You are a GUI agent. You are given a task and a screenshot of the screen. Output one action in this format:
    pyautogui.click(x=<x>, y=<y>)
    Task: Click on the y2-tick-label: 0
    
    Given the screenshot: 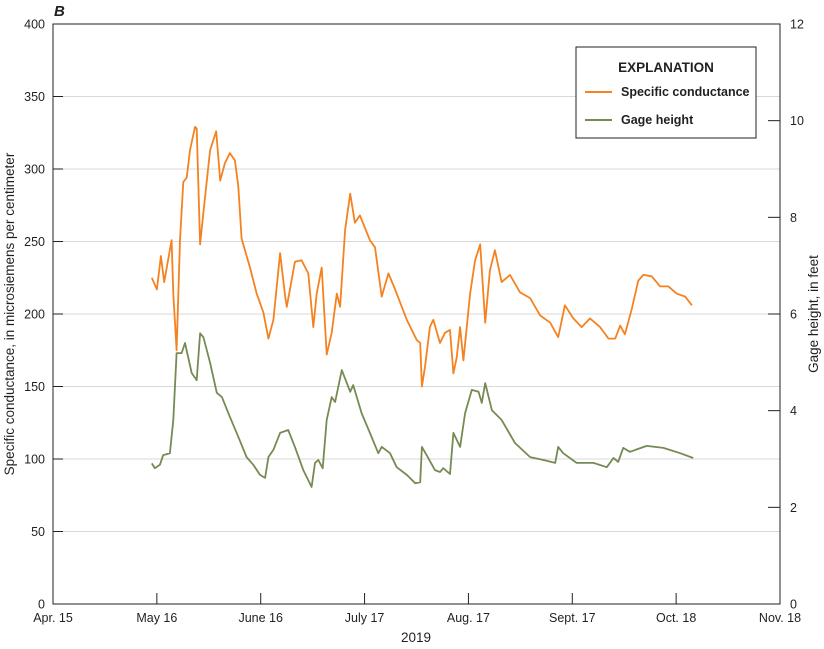 What is the action you would take?
    pyautogui.click(x=793, y=605)
    